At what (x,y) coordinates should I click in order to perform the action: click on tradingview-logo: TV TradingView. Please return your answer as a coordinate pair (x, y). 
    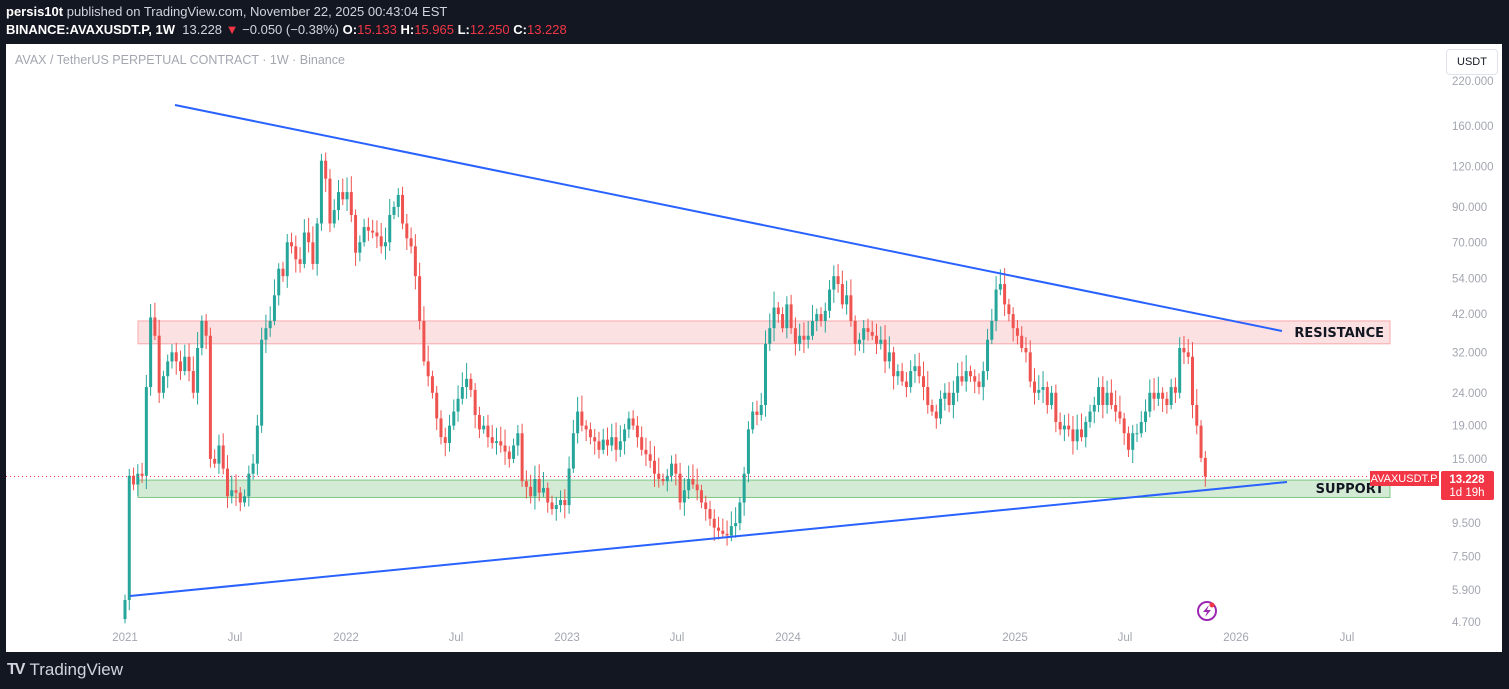
    Looking at the image, I should click on (65, 670).